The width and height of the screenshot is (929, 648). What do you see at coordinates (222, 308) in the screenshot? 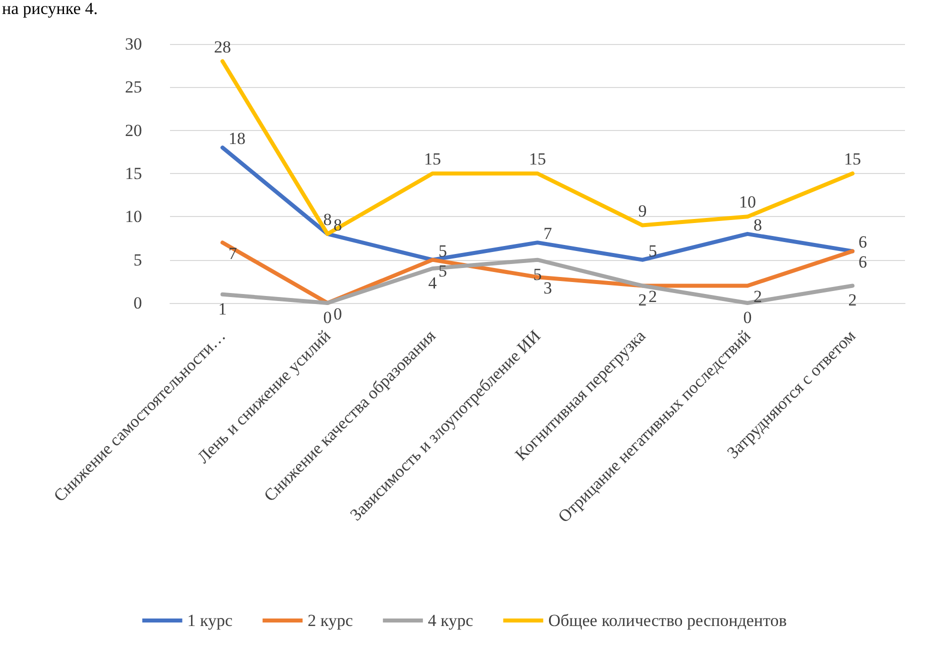
I see `data-label: 1` at bounding box center [222, 308].